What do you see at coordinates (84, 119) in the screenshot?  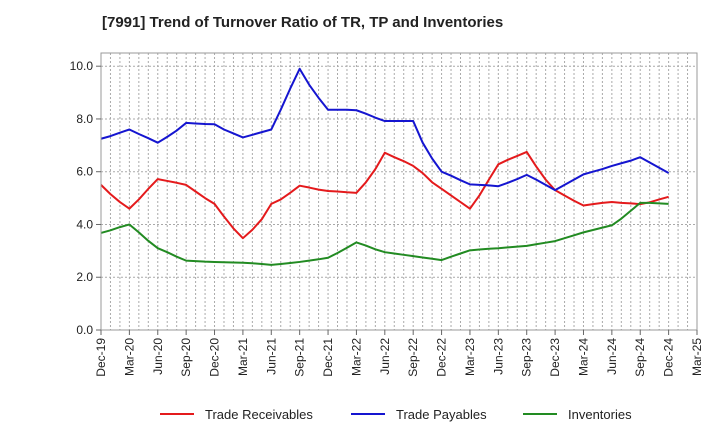 I see `y-tick-label: 8.0` at bounding box center [84, 119].